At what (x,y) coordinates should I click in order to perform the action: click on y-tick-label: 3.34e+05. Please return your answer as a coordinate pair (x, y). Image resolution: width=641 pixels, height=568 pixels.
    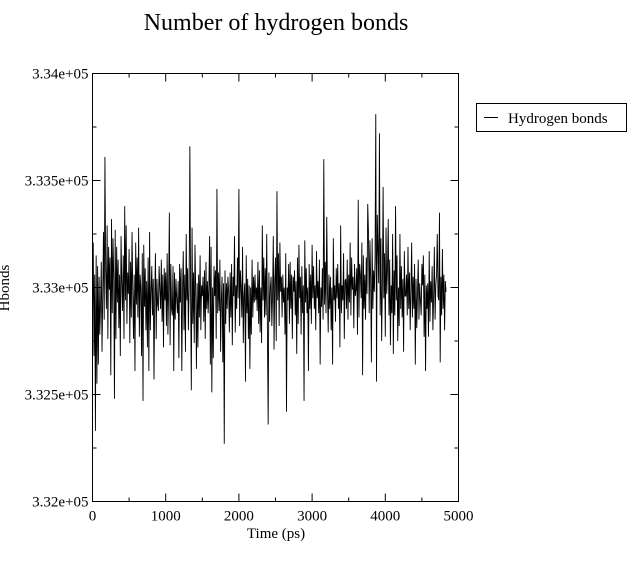
    Looking at the image, I should click on (60, 75).